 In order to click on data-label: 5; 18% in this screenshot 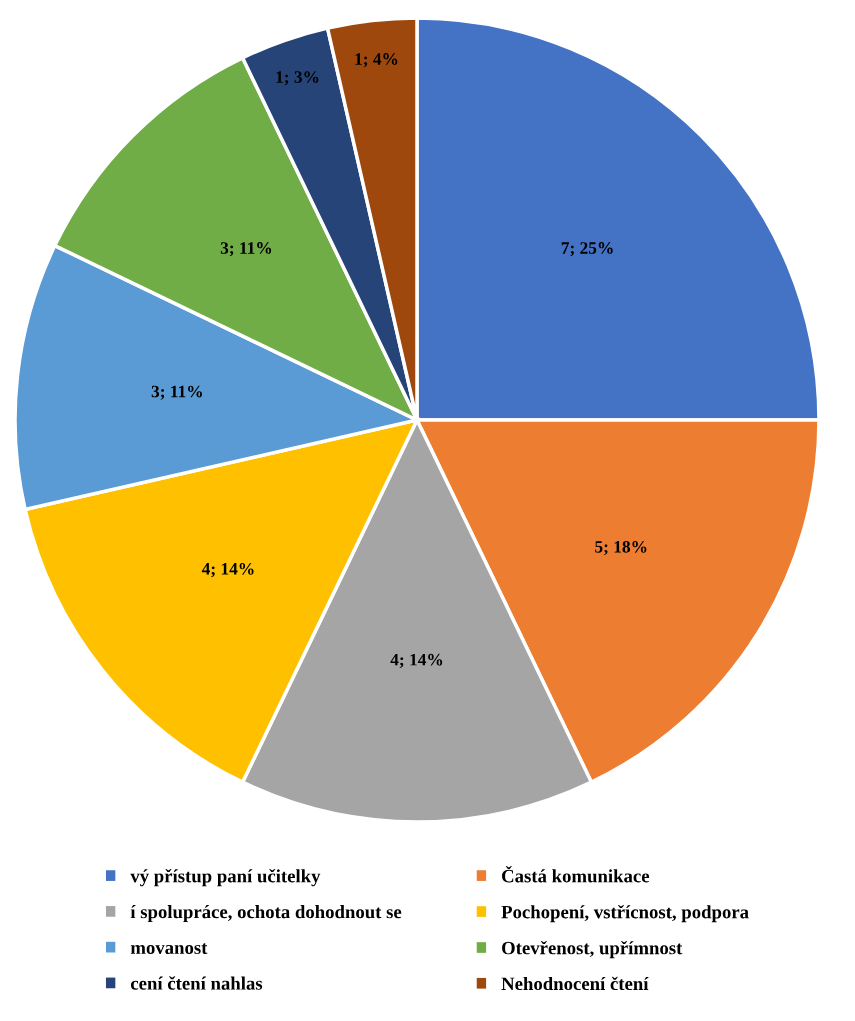, I will do `click(621, 548)`.